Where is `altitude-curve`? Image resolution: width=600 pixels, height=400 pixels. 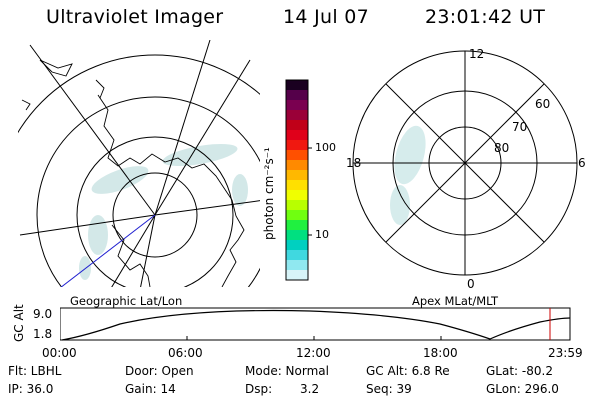
altitude-curve is located at coordinates (316, 325).